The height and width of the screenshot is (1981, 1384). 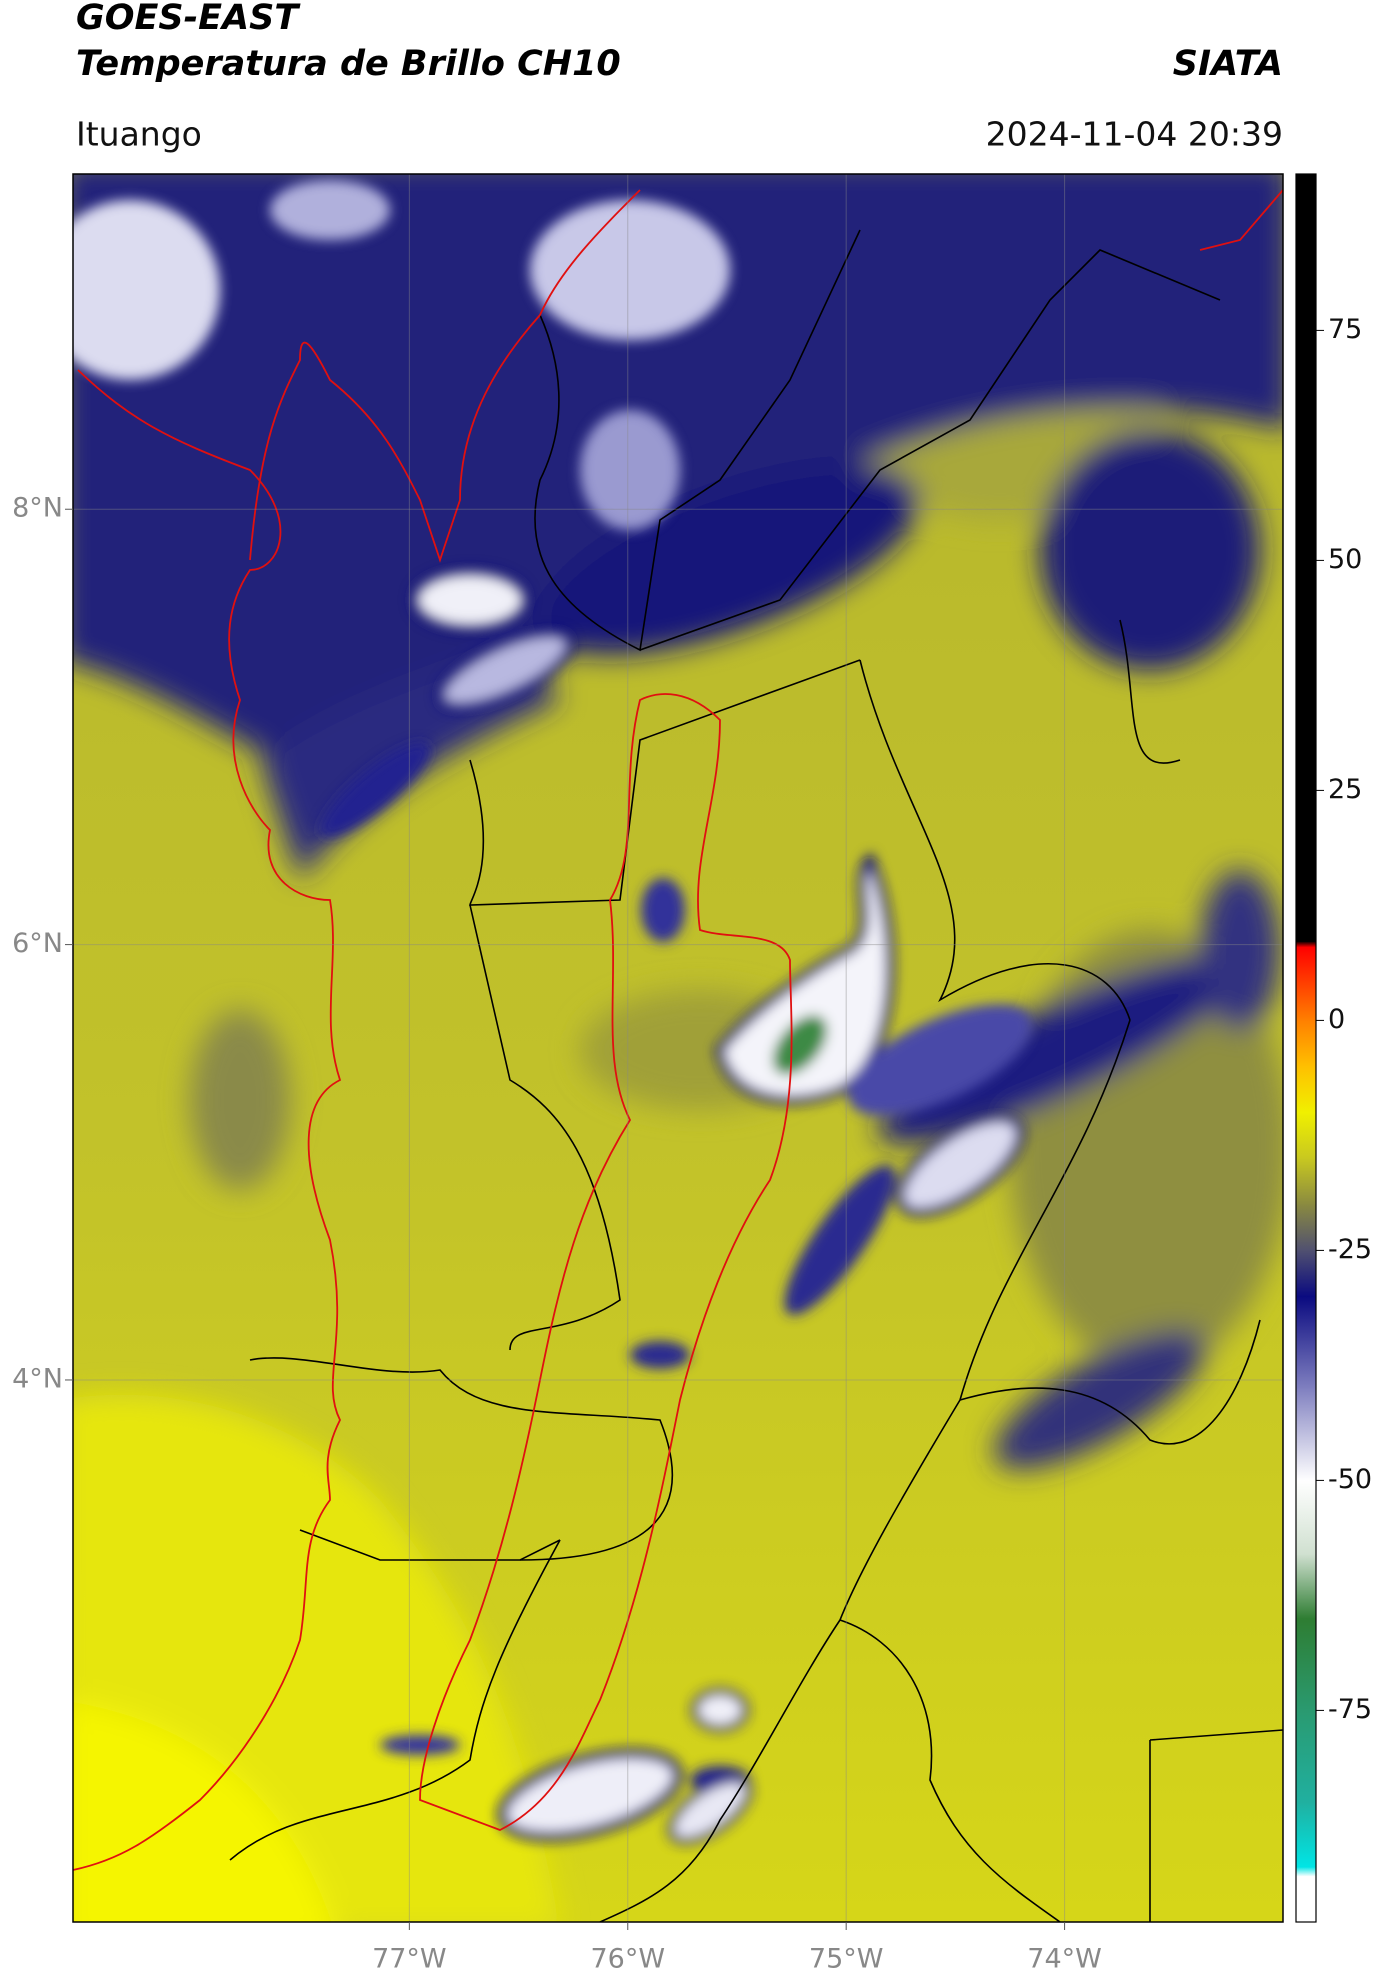 I want to click on colorbar-tick-label: -75, so click(x=1350, y=1709).